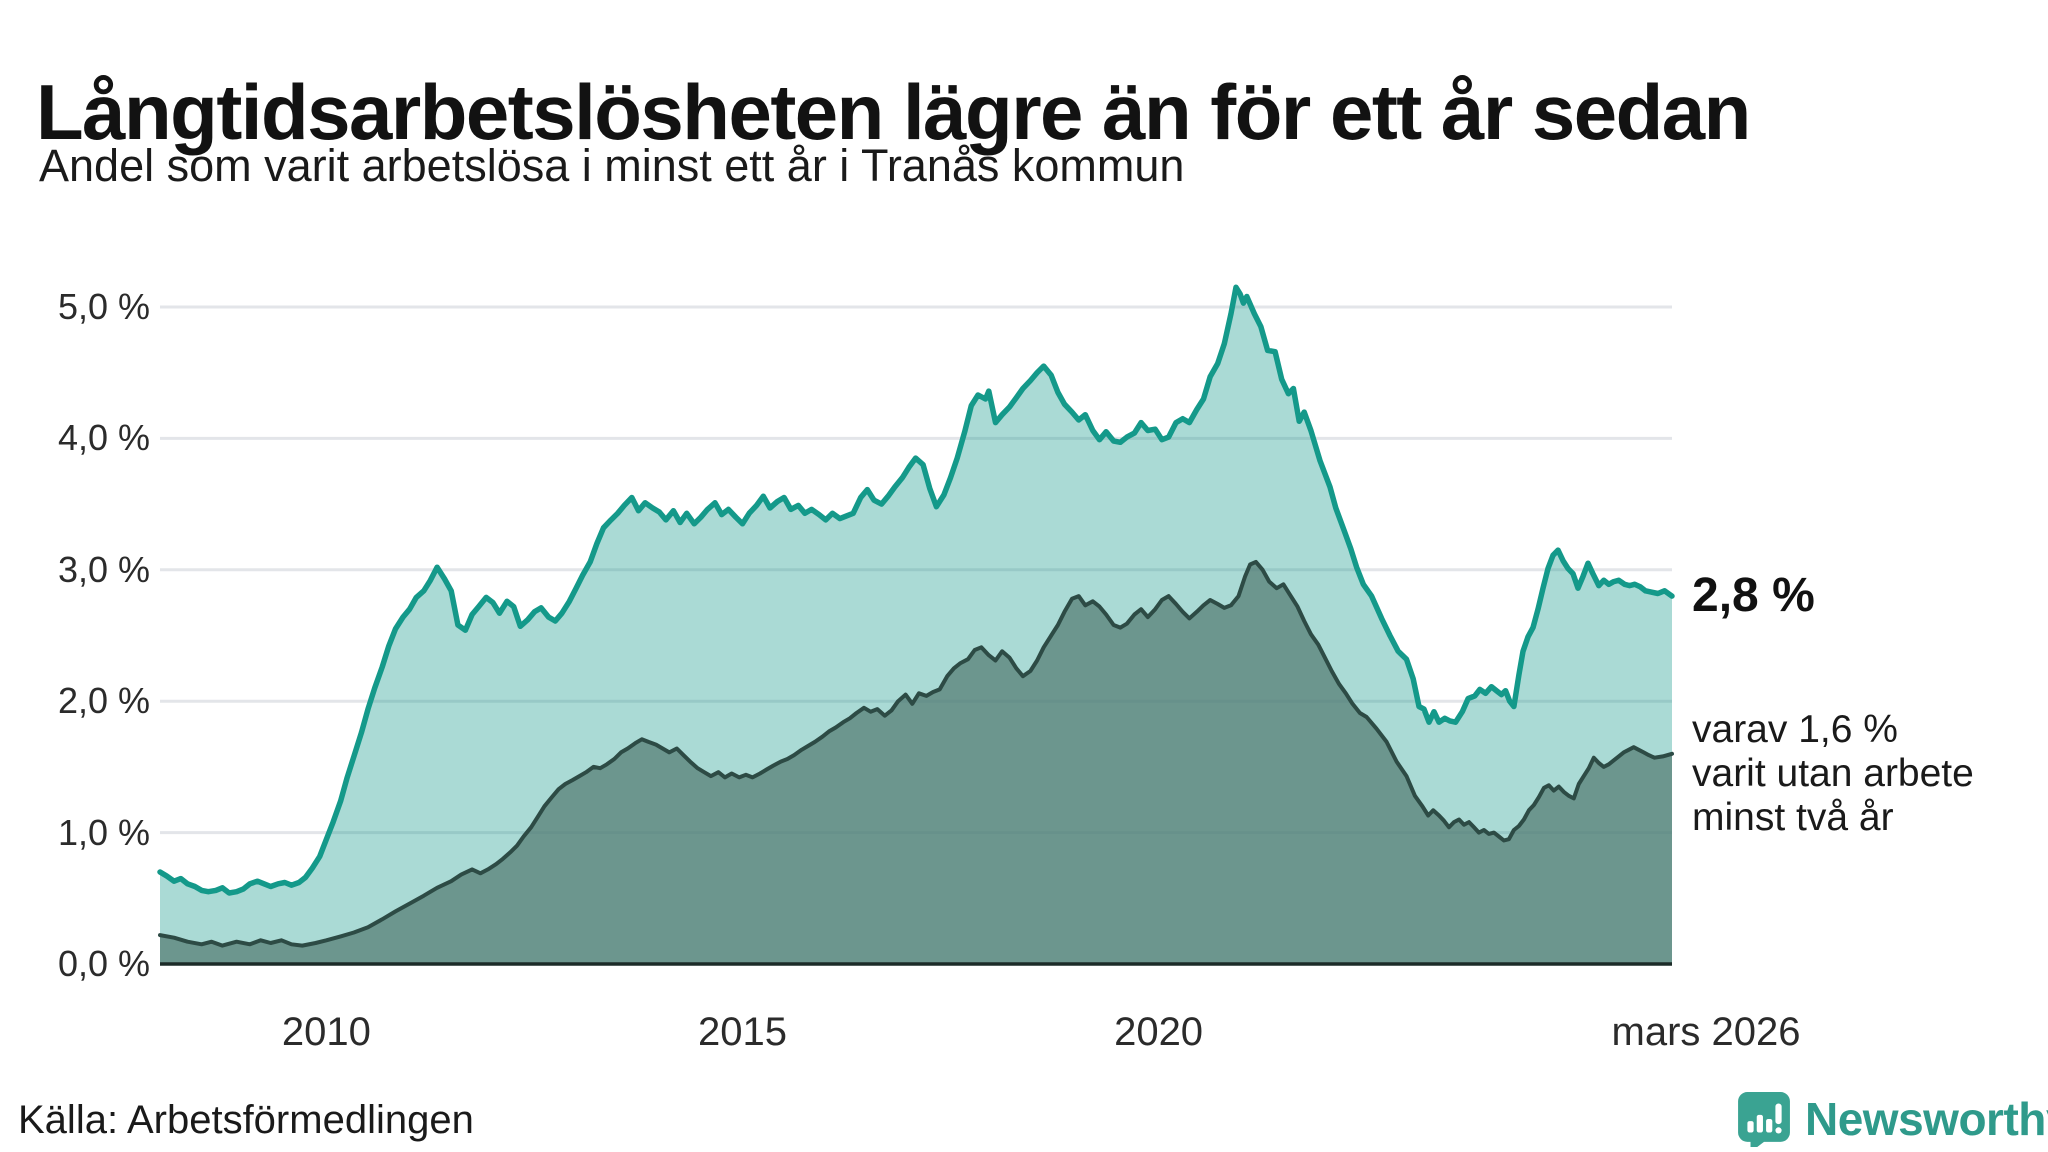 This screenshot has height=1152, width=2048. Describe the element at coordinates (1926, 1119) in the screenshot. I see `newsworthy-wordmark: Newsworthy` at that location.